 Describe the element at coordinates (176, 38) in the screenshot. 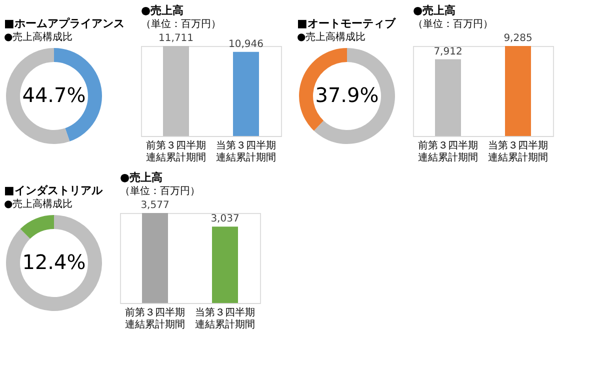

I see `data-label: 11,711` at that location.